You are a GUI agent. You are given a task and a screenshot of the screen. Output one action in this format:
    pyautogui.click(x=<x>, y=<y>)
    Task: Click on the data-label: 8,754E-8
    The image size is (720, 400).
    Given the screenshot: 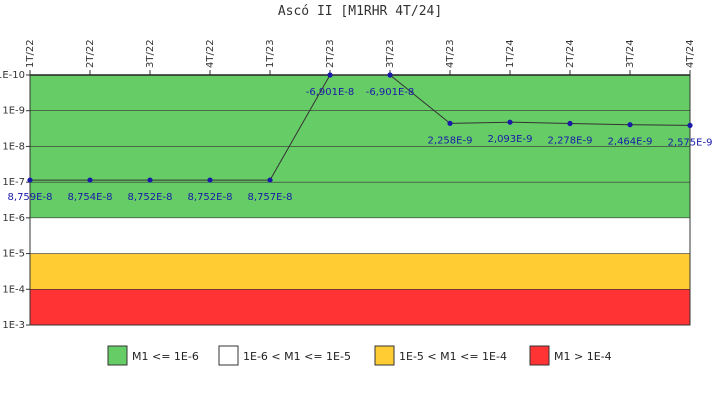 What is the action you would take?
    pyautogui.click(x=90, y=197)
    